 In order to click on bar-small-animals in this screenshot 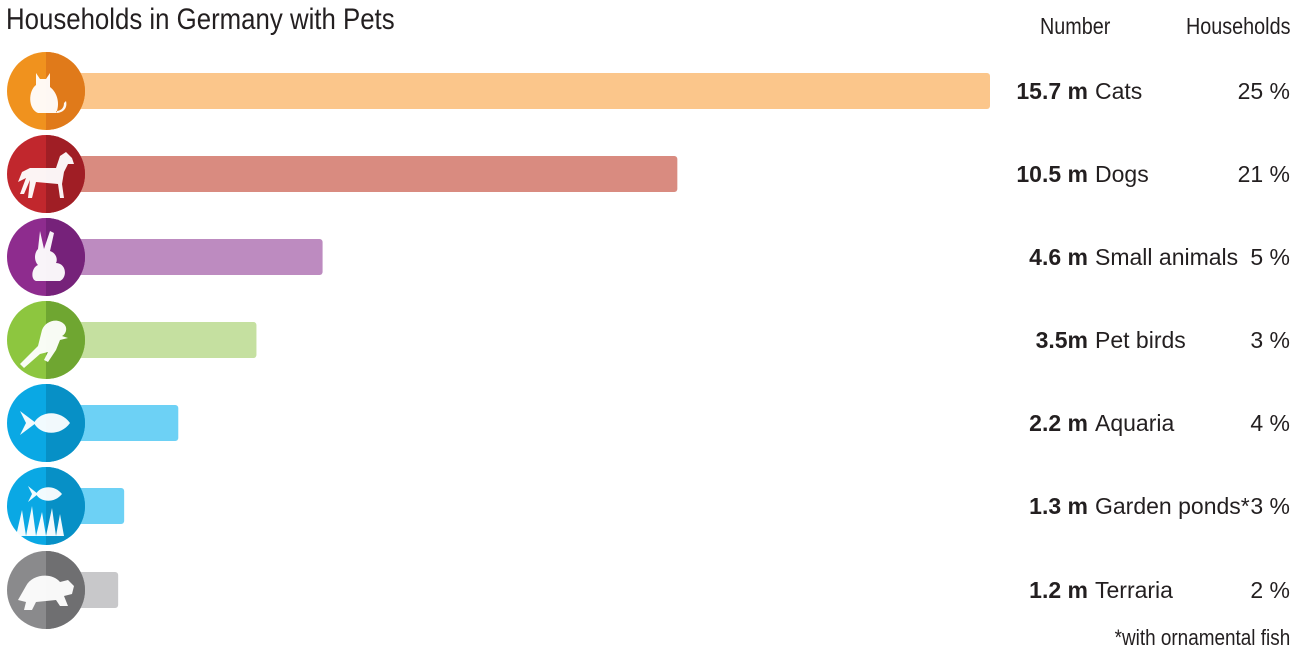, I will do `click(184, 257)`.